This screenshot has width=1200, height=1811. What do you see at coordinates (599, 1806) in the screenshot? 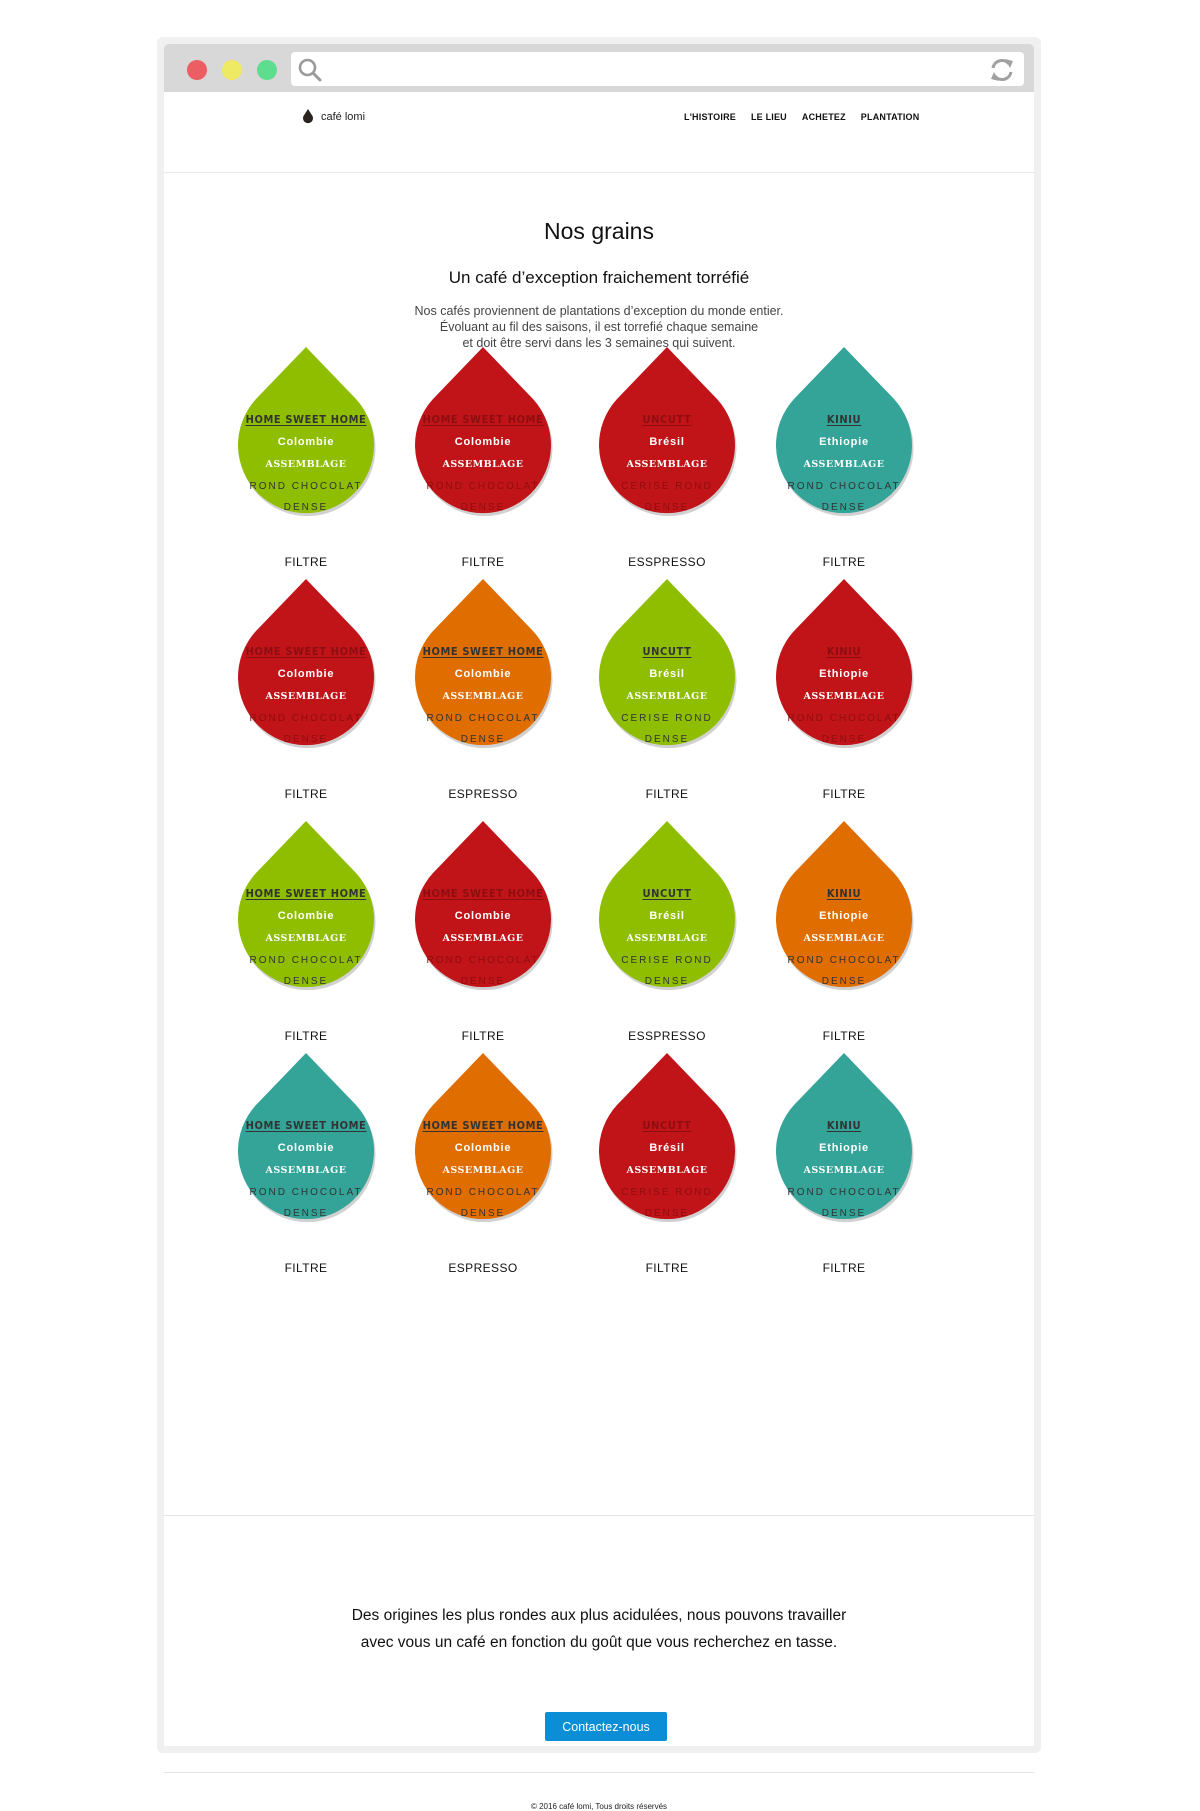
I see `footer-copyright: © 2016 café lomi, Tous droits réservés` at bounding box center [599, 1806].